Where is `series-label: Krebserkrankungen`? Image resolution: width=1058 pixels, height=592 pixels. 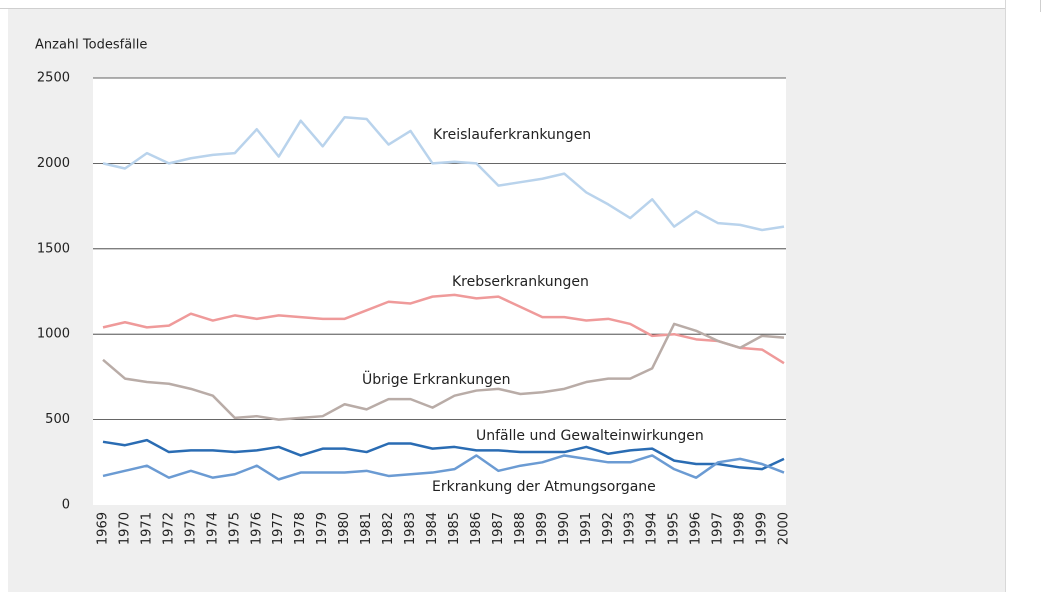 series-label: Krebserkrankungen is located at coordinates (520, 282).